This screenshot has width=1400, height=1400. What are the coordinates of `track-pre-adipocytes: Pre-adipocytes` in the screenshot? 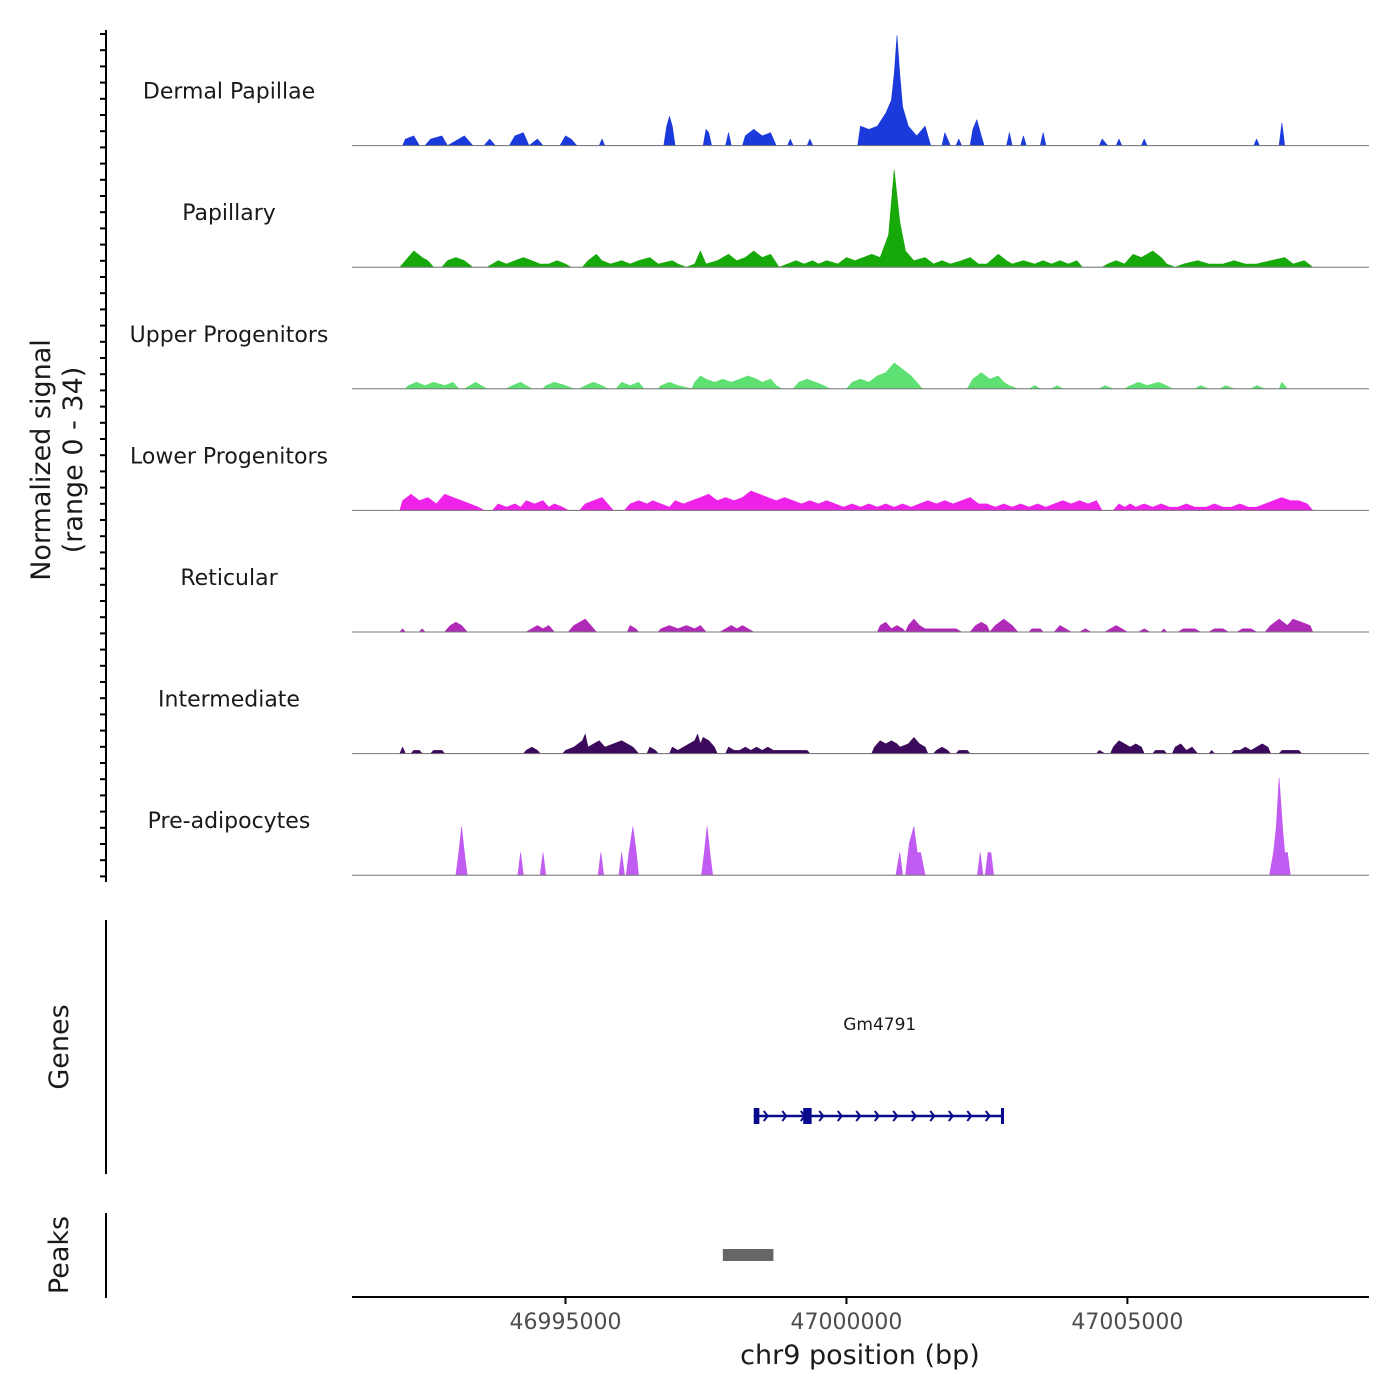 It's located at (758, 826).